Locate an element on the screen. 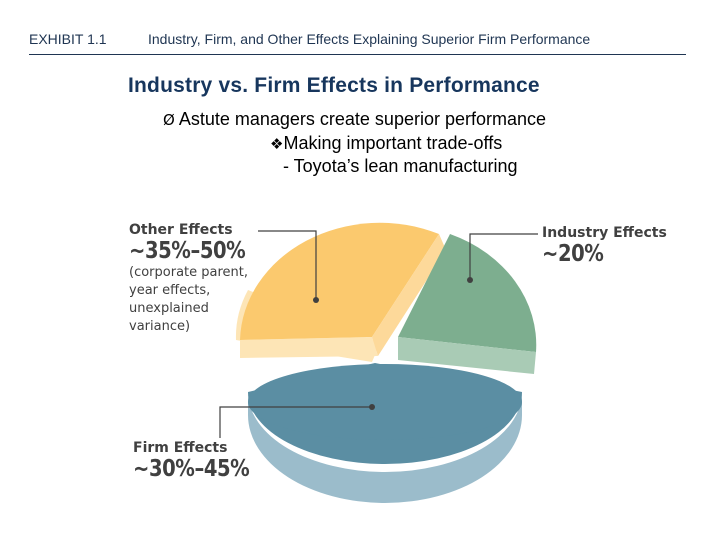 The image size is (720, 540). pie-slice-firm-top is located at coordinates (385, 402).